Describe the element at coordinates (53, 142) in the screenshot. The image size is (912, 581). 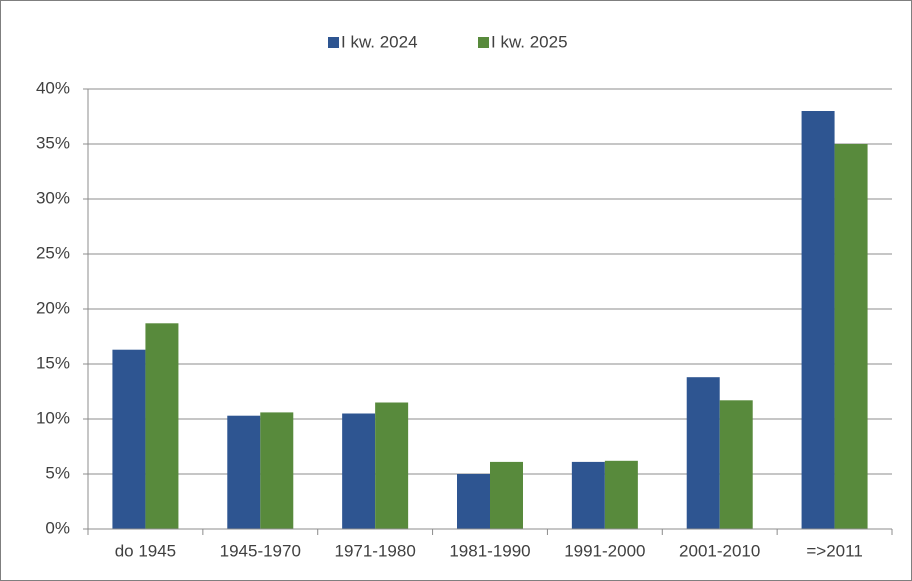
I see `y-tick-label: 35%` at that location.